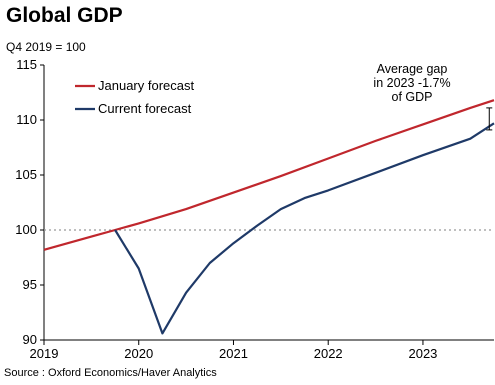  What do you see at coordinates (26, 119) in the screenshot?
I see `y-tick-label: 110` at bounding box center [26, 119].